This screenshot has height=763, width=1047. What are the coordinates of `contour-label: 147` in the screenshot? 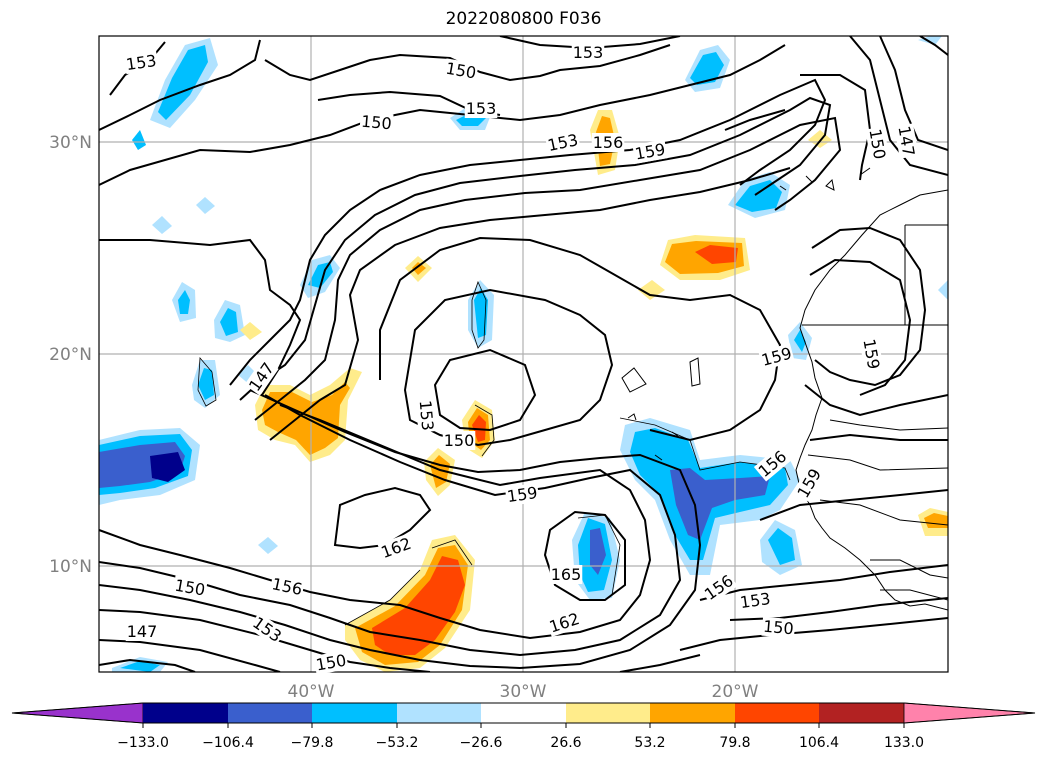 It's located at (142, 631).